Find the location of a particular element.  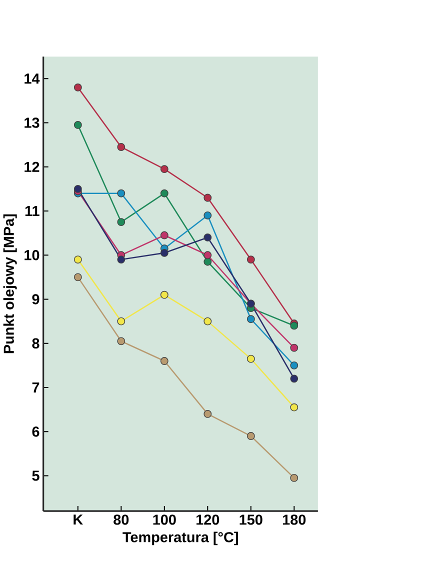

y-axis-title: Punkt olejowy [MPa] is located at coordinates (10, 284).